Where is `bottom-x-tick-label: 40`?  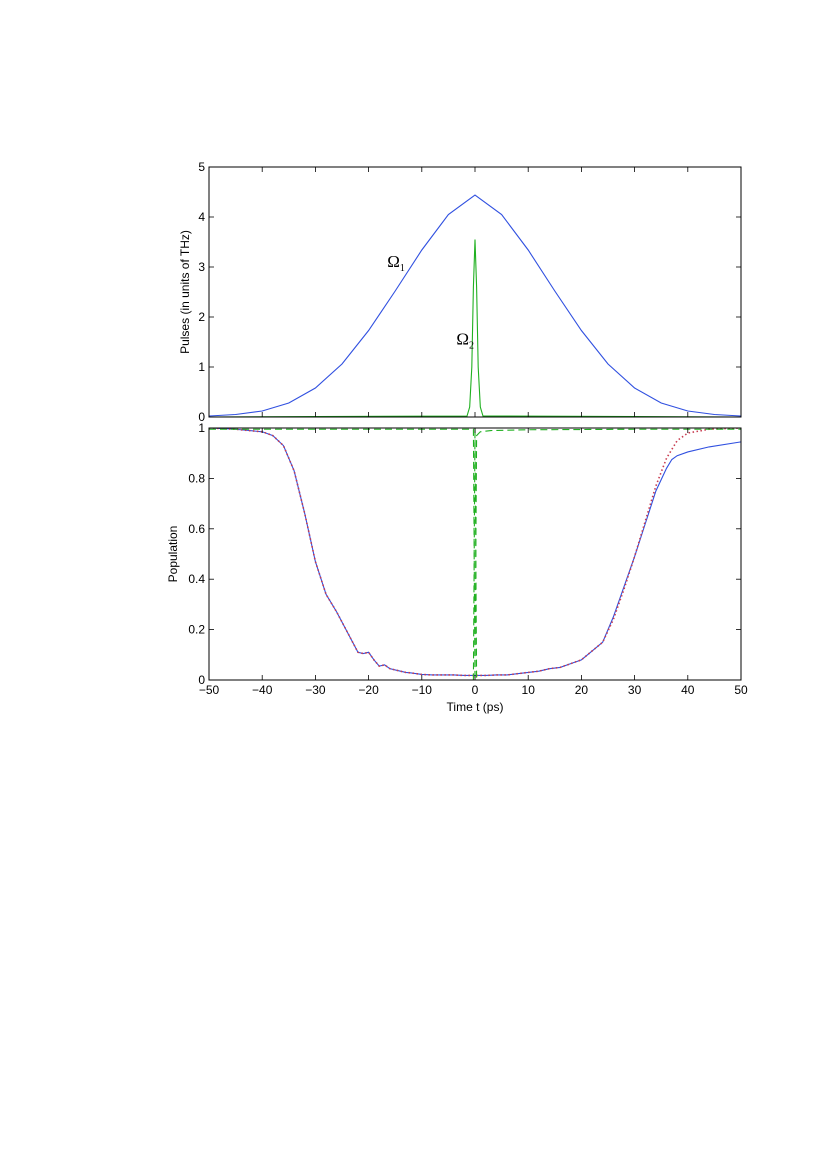
bottom-x-tick-label: 40 is located at coordinates (688, 690).